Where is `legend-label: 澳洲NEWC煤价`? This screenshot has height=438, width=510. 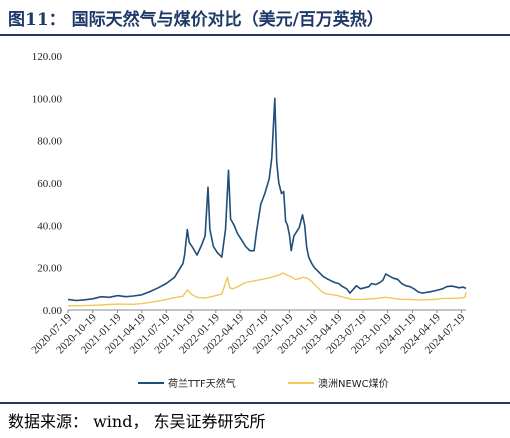
legend-label: 澳洲NEWC煤价 is located at coordinates (353, 383).